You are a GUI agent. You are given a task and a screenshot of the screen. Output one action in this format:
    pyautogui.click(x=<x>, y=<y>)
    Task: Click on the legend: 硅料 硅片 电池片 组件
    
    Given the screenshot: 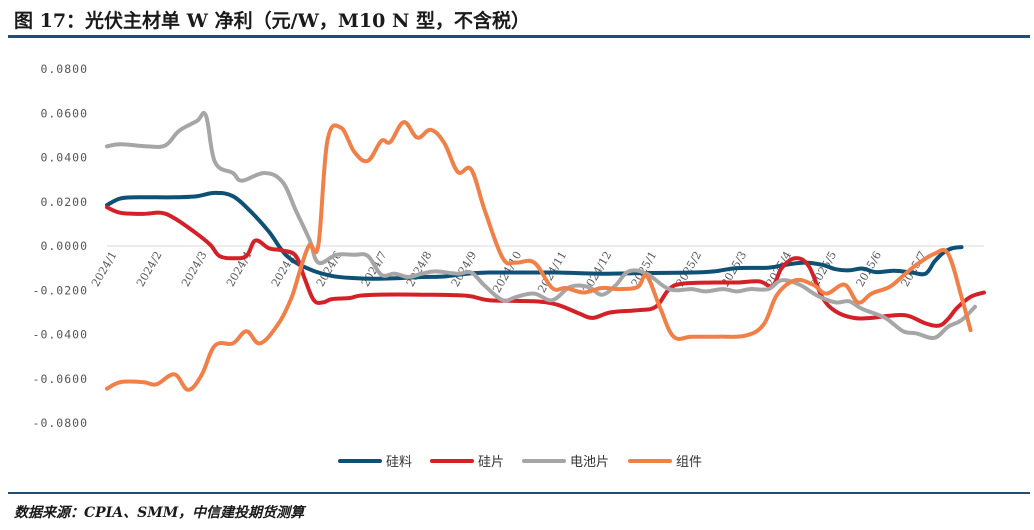 What is the action you would take?
    pyautogui.click(x=520, y=462)
    